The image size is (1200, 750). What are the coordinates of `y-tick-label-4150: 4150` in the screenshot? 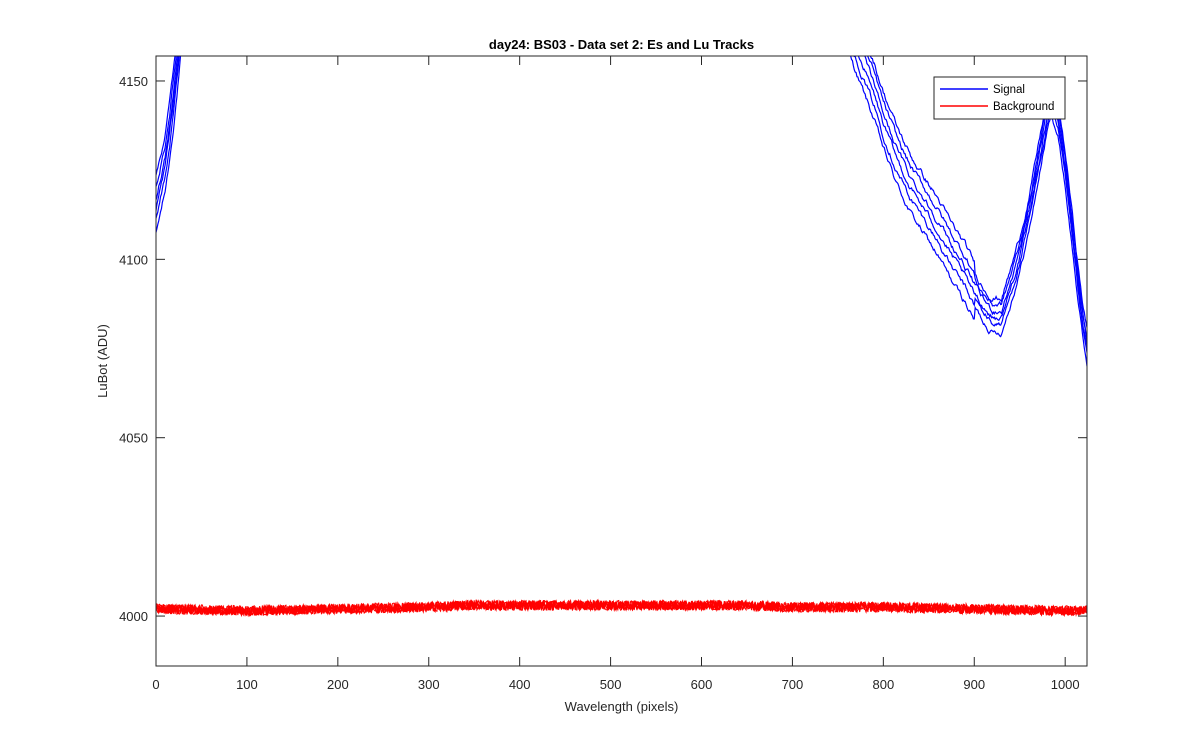 It's located at (133, 81).